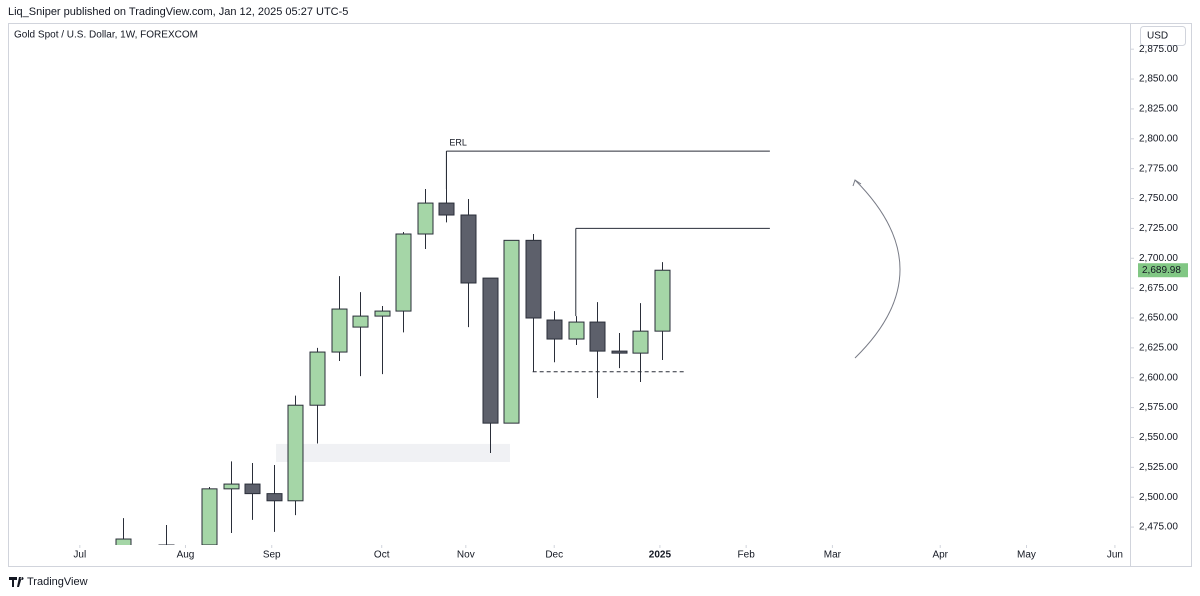  Describe the element at coordinates (1158, 49) in the screenshot. I see `y-tick-label: 2,875.00` at that location.